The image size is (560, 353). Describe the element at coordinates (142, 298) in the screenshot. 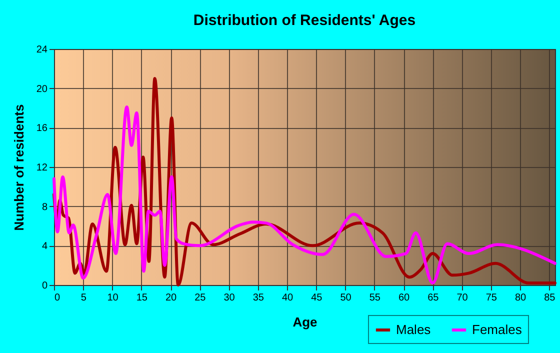

I see `x-tick-label: 15` at that location.